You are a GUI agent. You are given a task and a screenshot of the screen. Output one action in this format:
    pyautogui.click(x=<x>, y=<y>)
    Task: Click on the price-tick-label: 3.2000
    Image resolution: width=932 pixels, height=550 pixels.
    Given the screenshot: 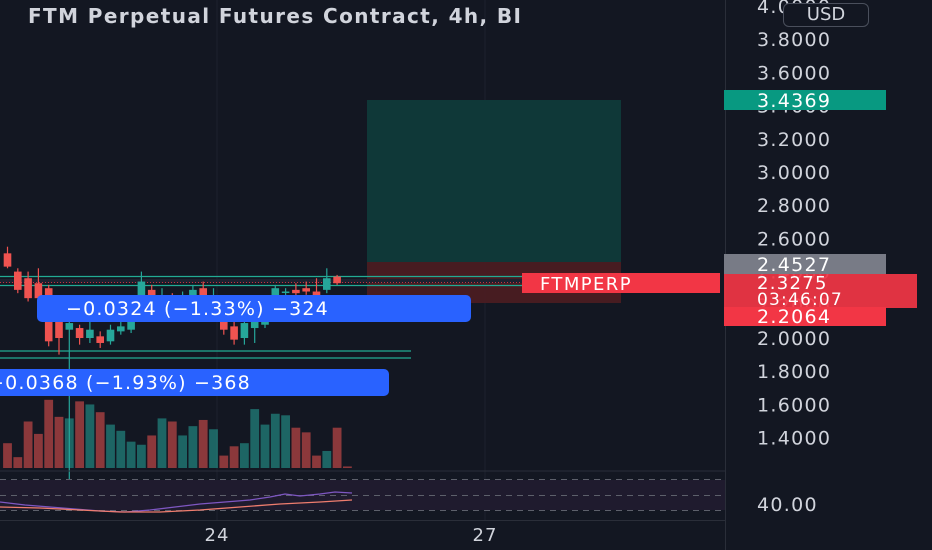 What is the action you would take?
    pyautogui.click(x=794, y=140)
    